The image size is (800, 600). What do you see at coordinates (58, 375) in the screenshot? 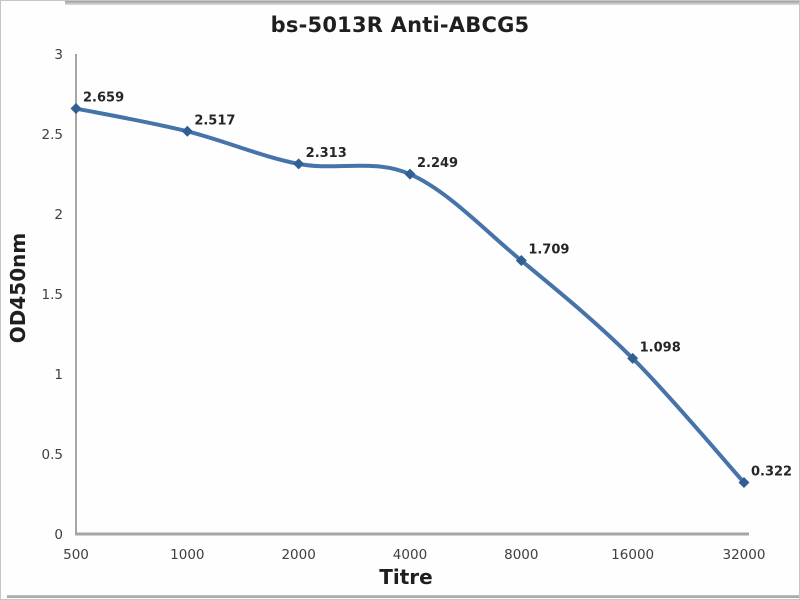
I see `y-tick-label: 1` at bounding box center [58, 375].